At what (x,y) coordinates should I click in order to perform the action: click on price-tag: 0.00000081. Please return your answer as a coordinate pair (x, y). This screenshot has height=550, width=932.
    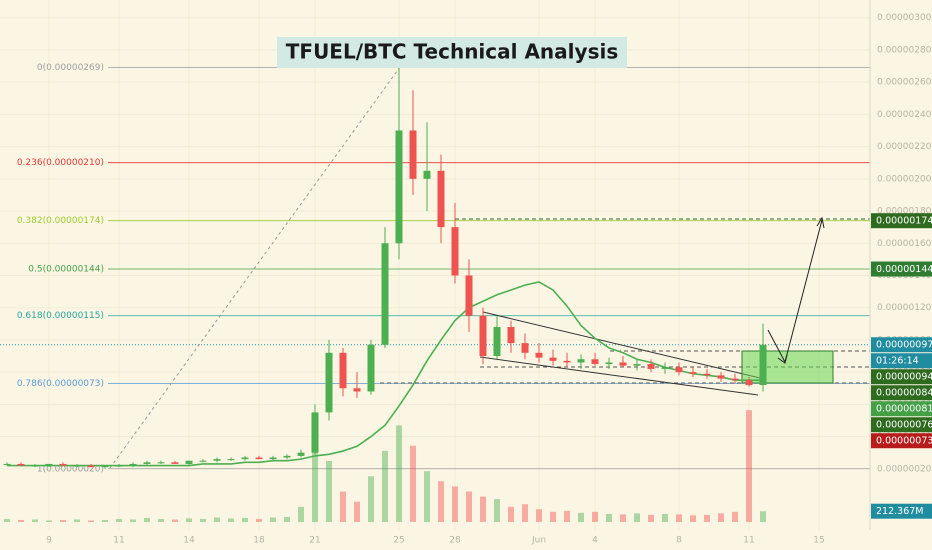
    Looking at the image, I should click on (904, 409).